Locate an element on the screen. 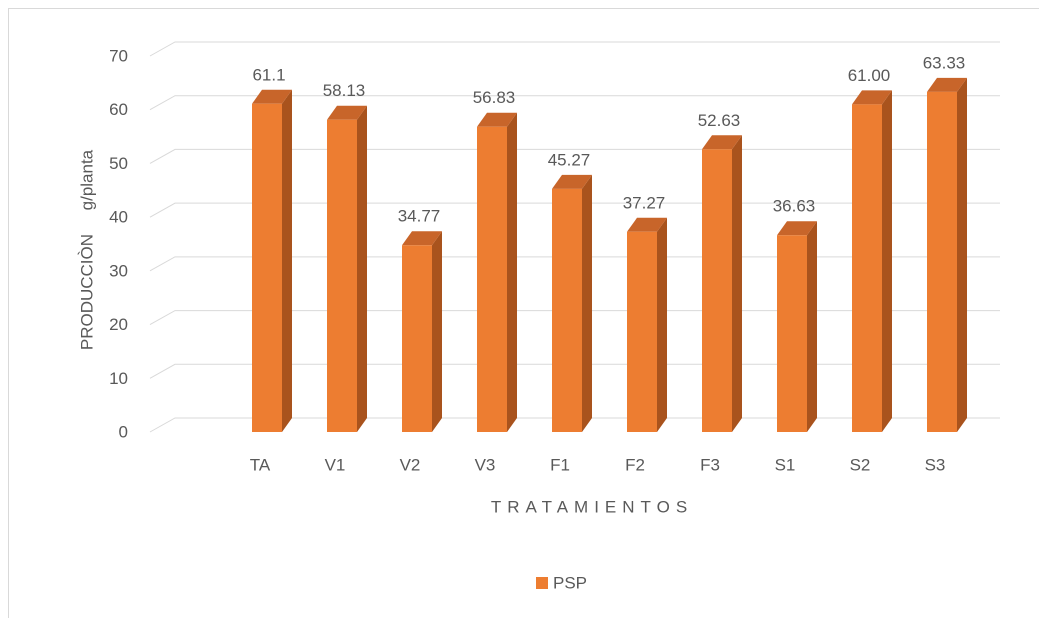  grid-line is located at coordinates (575, 49).